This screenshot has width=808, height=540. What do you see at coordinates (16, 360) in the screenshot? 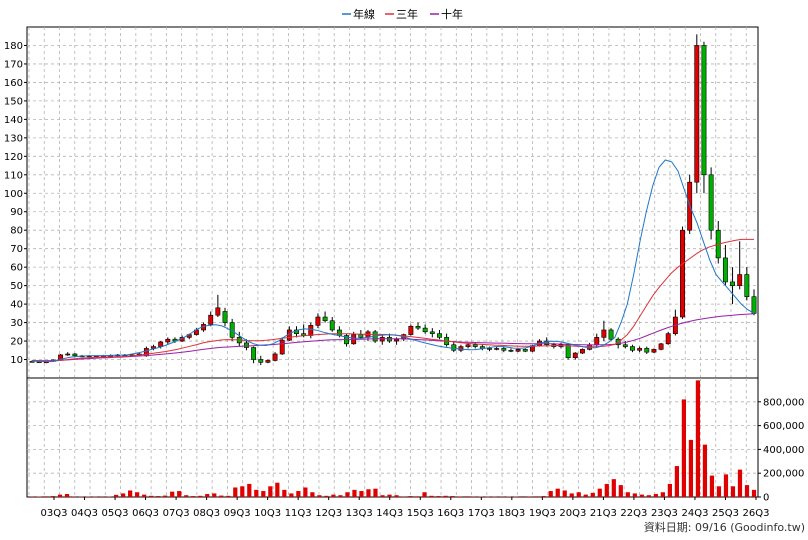
I see `price-tick-label: 10` at bounding box center [16, 360].